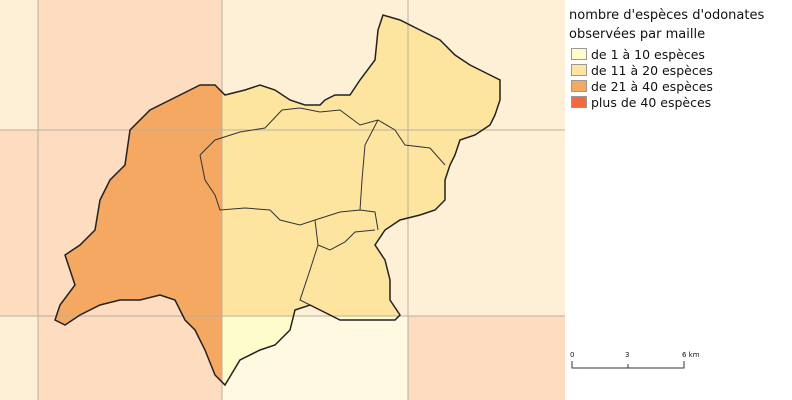 This screenshot has height=400, width=792. I want to click on scale-label: 0, so click(572, 355).